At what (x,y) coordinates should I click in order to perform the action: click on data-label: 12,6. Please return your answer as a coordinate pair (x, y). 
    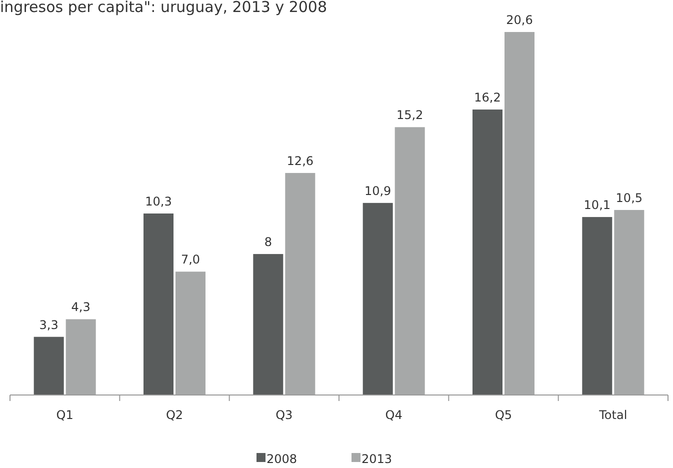
    Looking at the image, I should click on (300, 161).